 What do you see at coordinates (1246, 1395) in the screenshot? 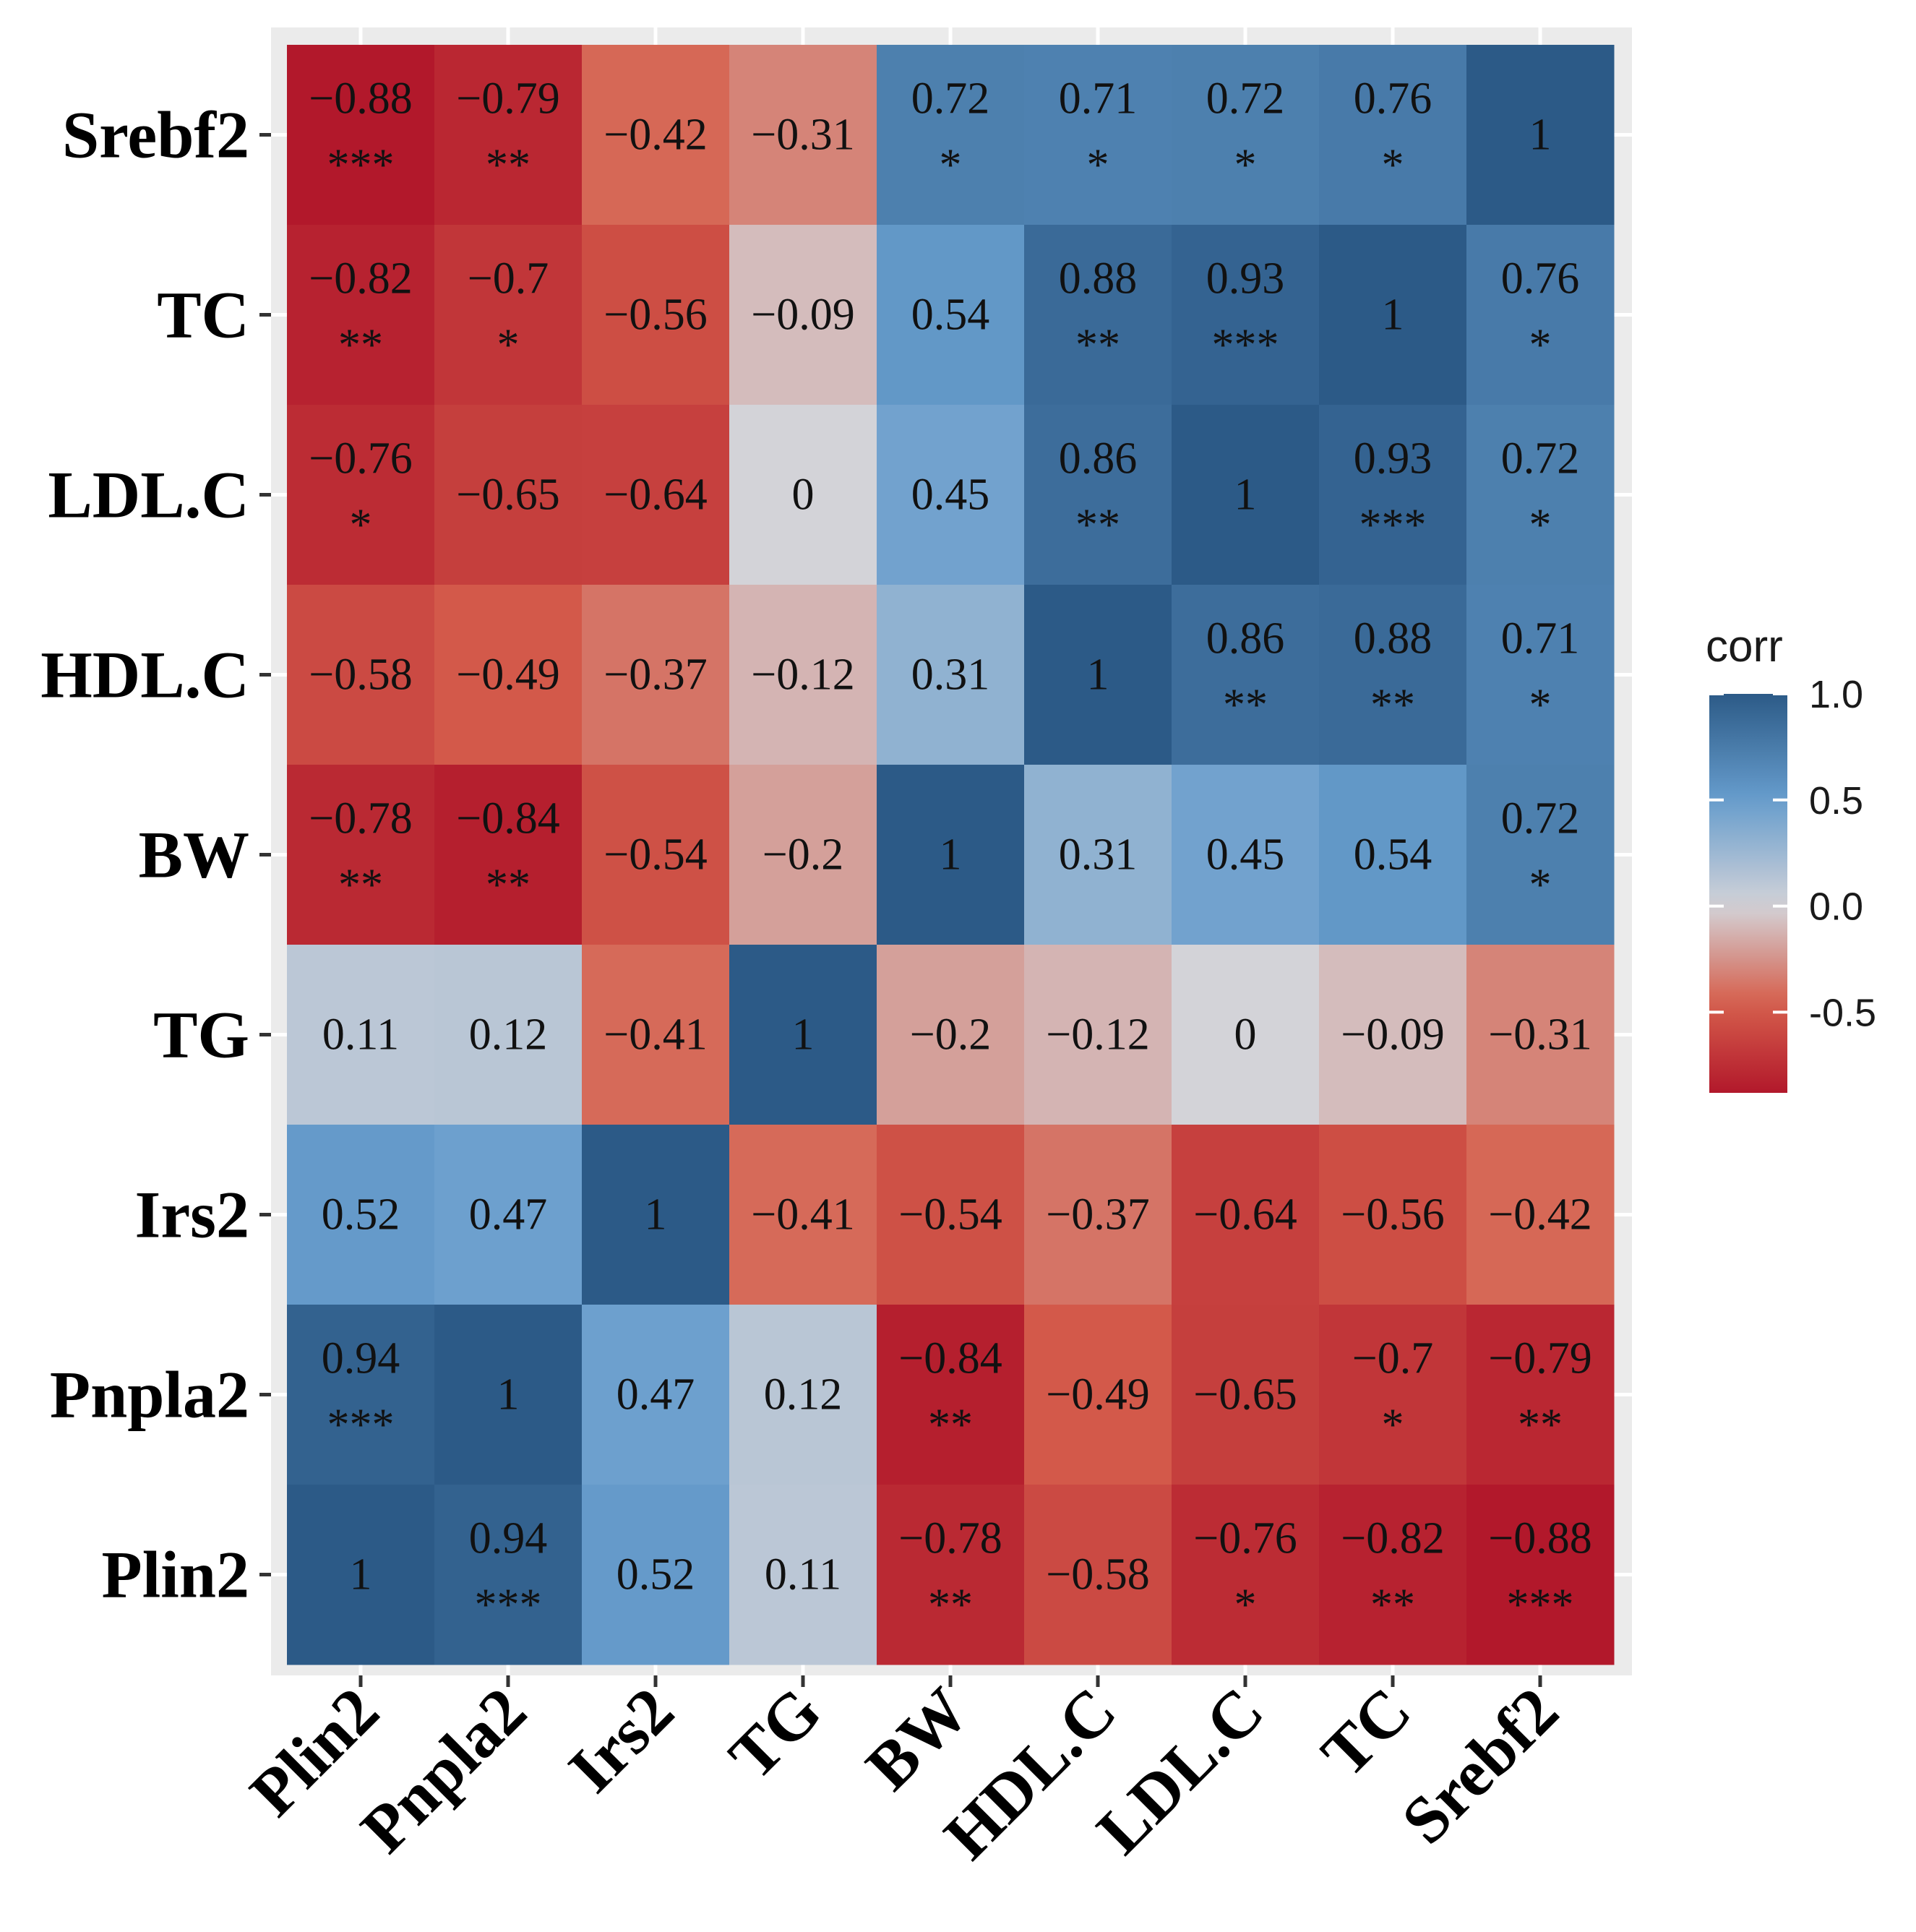
I see `heatmap-cell-Pnpla2-LDL.C` at bounding box center [1246, 1395].